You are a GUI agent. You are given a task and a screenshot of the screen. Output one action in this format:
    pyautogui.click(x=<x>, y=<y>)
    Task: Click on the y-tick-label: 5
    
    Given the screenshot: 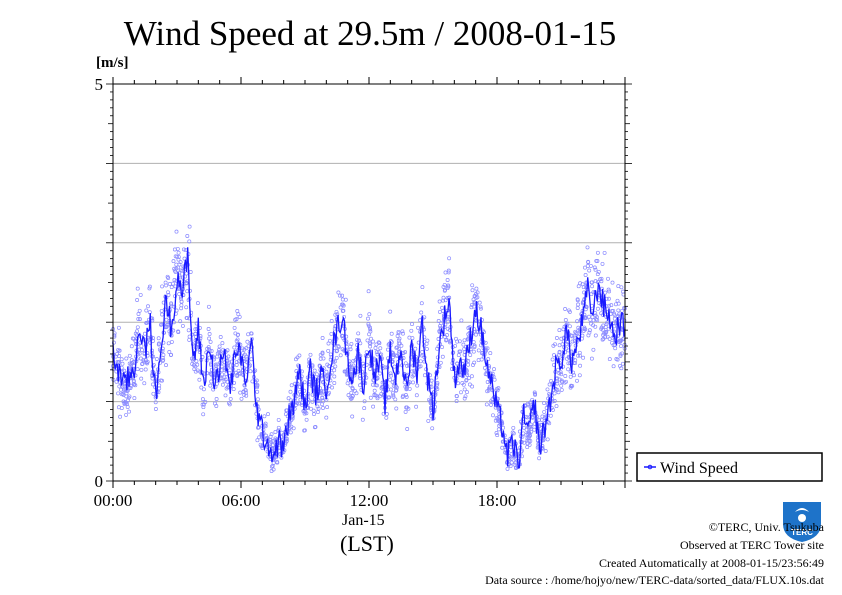 What is the action you would take?
    pyautogui.click(x=99, y=84)
    